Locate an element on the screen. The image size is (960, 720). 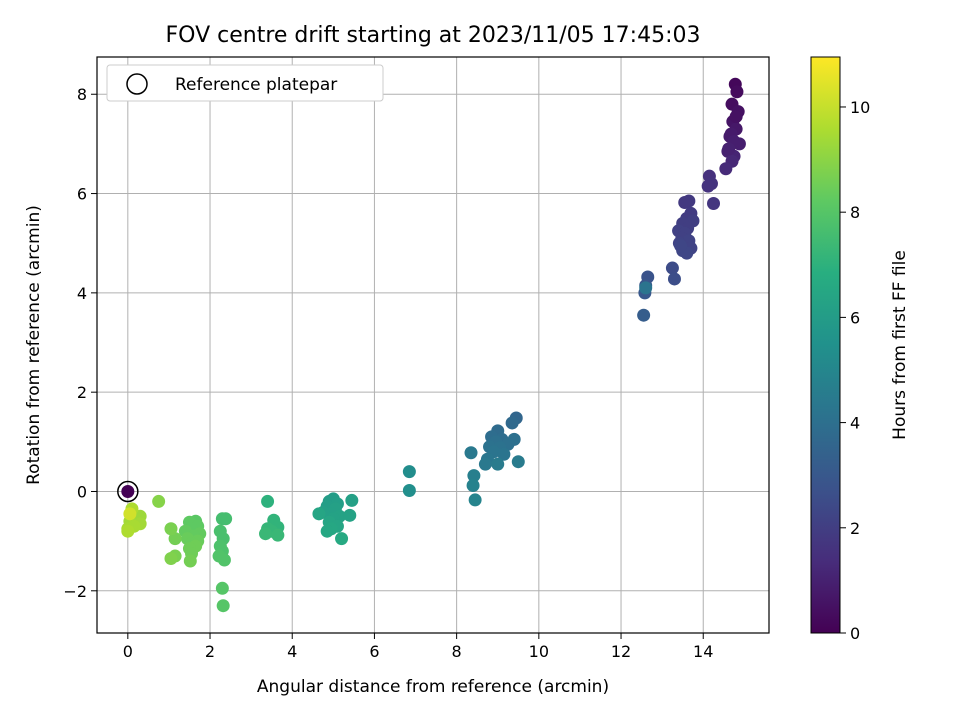
colorbar-tick-label: 2 is located at coordinates (855, 528).